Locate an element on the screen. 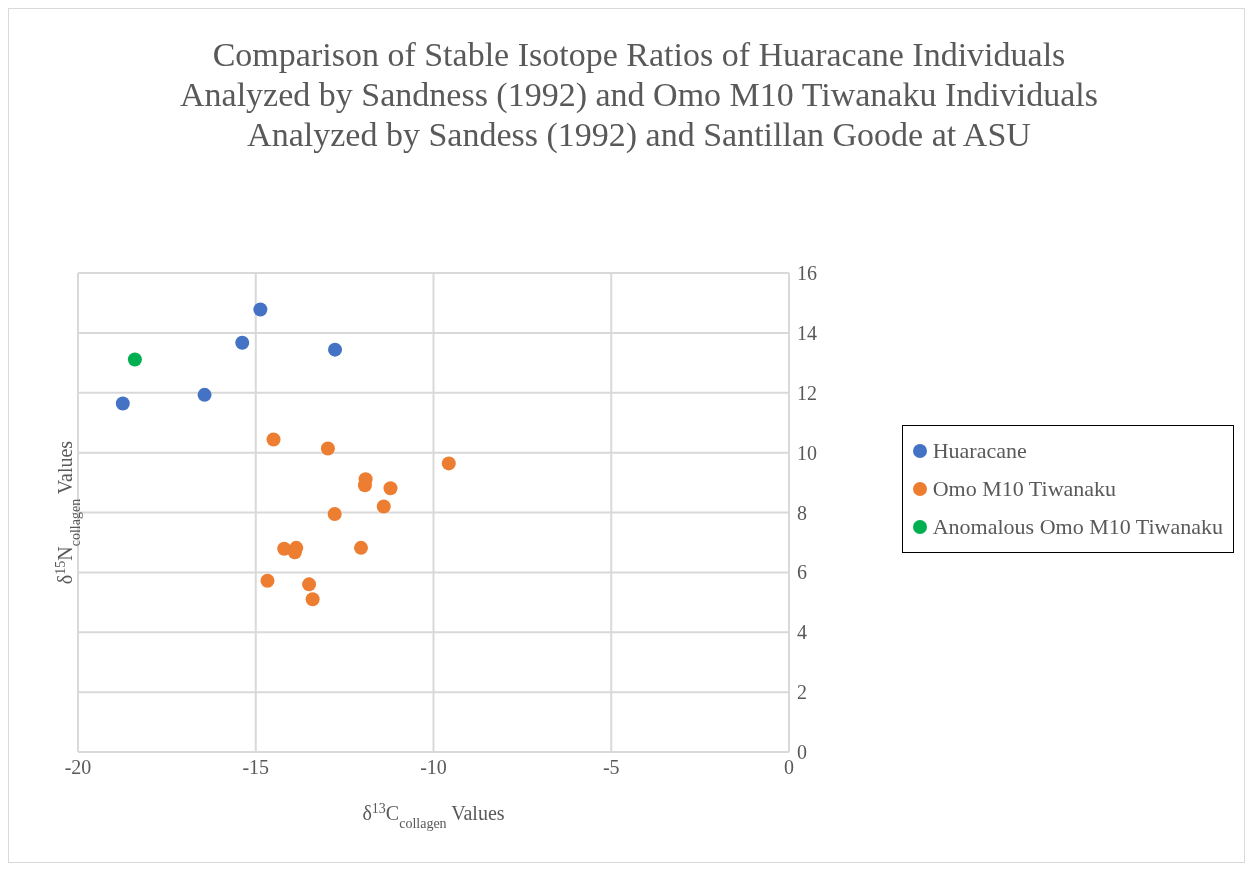  y-tick-label: 14 is located at coordinates (807, 332).